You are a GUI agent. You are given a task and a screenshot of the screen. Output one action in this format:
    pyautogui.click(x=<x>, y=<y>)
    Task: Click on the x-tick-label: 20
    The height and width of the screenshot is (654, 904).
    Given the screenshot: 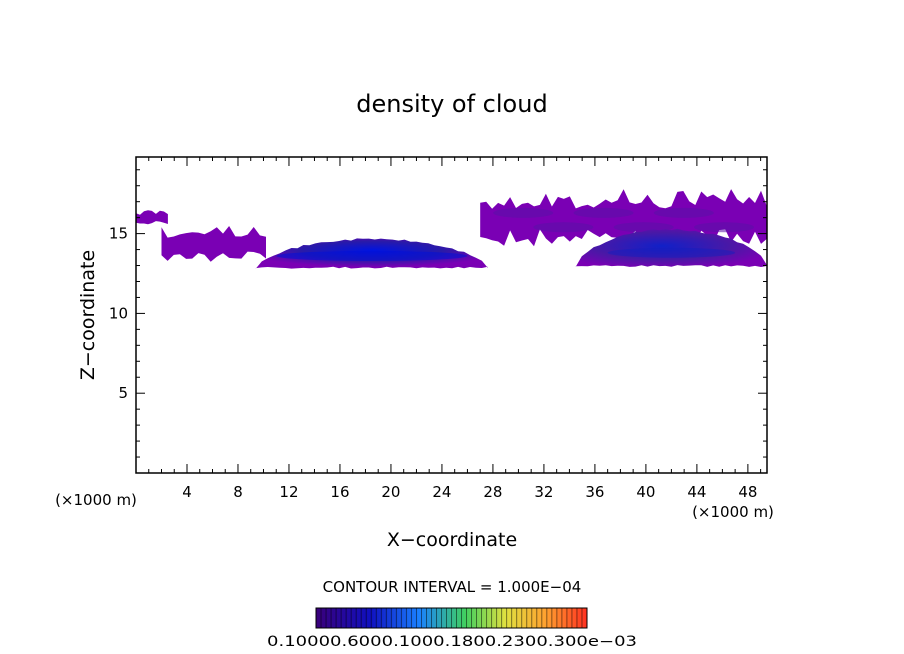 What is the action you would take?
    pyautogui.click(x=390, y=492)
    